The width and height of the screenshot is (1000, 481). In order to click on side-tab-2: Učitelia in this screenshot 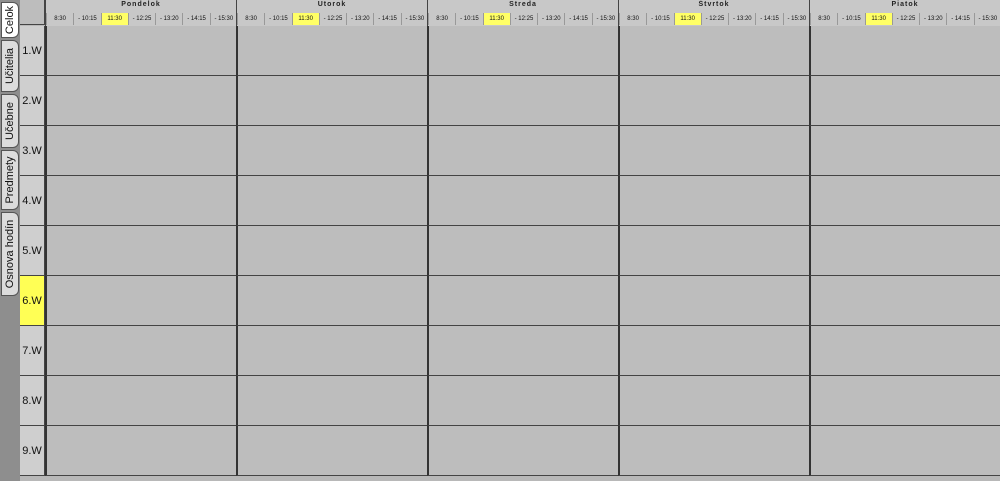, I will do `click(10, 66)`.